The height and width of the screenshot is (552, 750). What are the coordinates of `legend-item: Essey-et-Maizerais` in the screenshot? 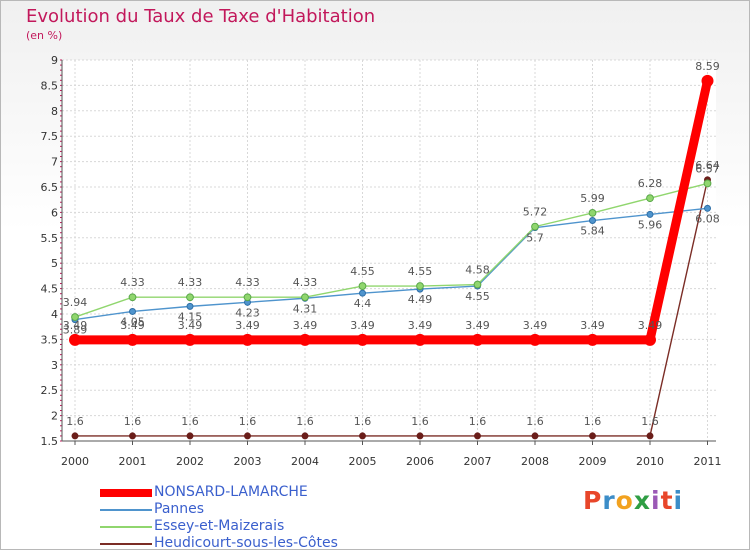 It's located at (250, 526).